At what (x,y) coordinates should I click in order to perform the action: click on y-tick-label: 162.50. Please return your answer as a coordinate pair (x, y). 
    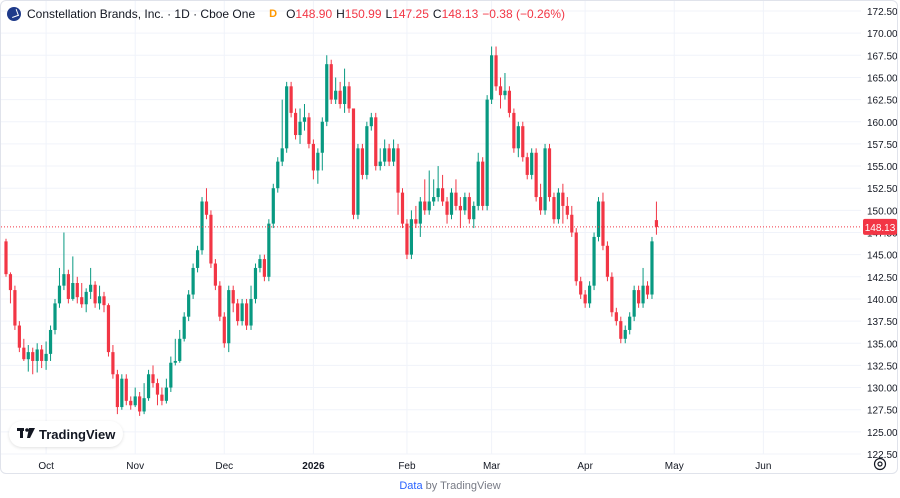
    Looking at the image, I should click on (882, 101).